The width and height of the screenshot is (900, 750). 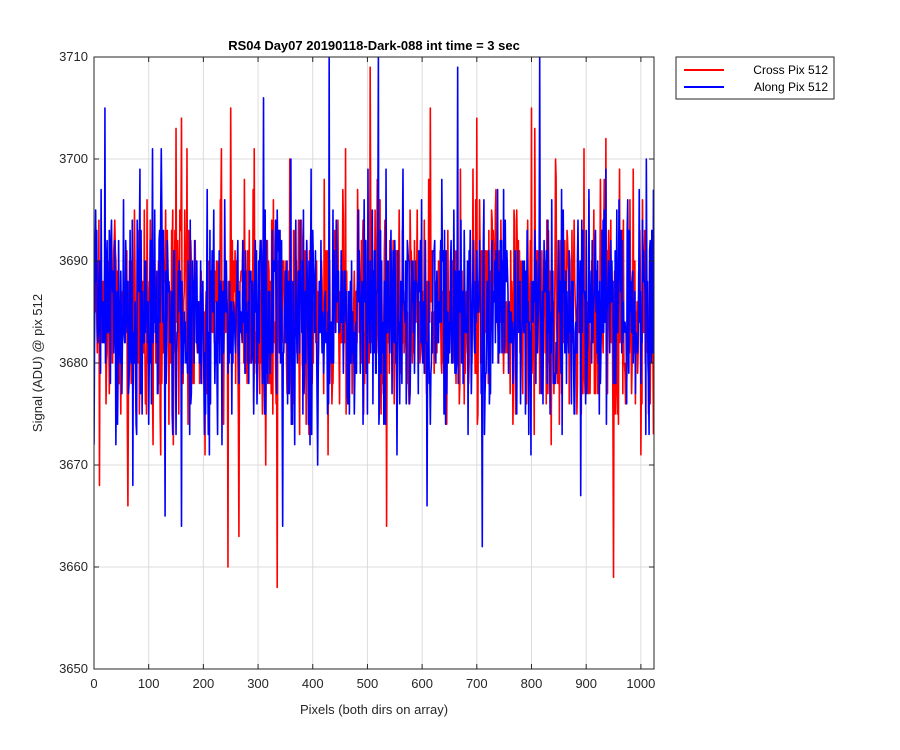 I want to click on y-tick-label: 3710, so click(x=73, y=56).